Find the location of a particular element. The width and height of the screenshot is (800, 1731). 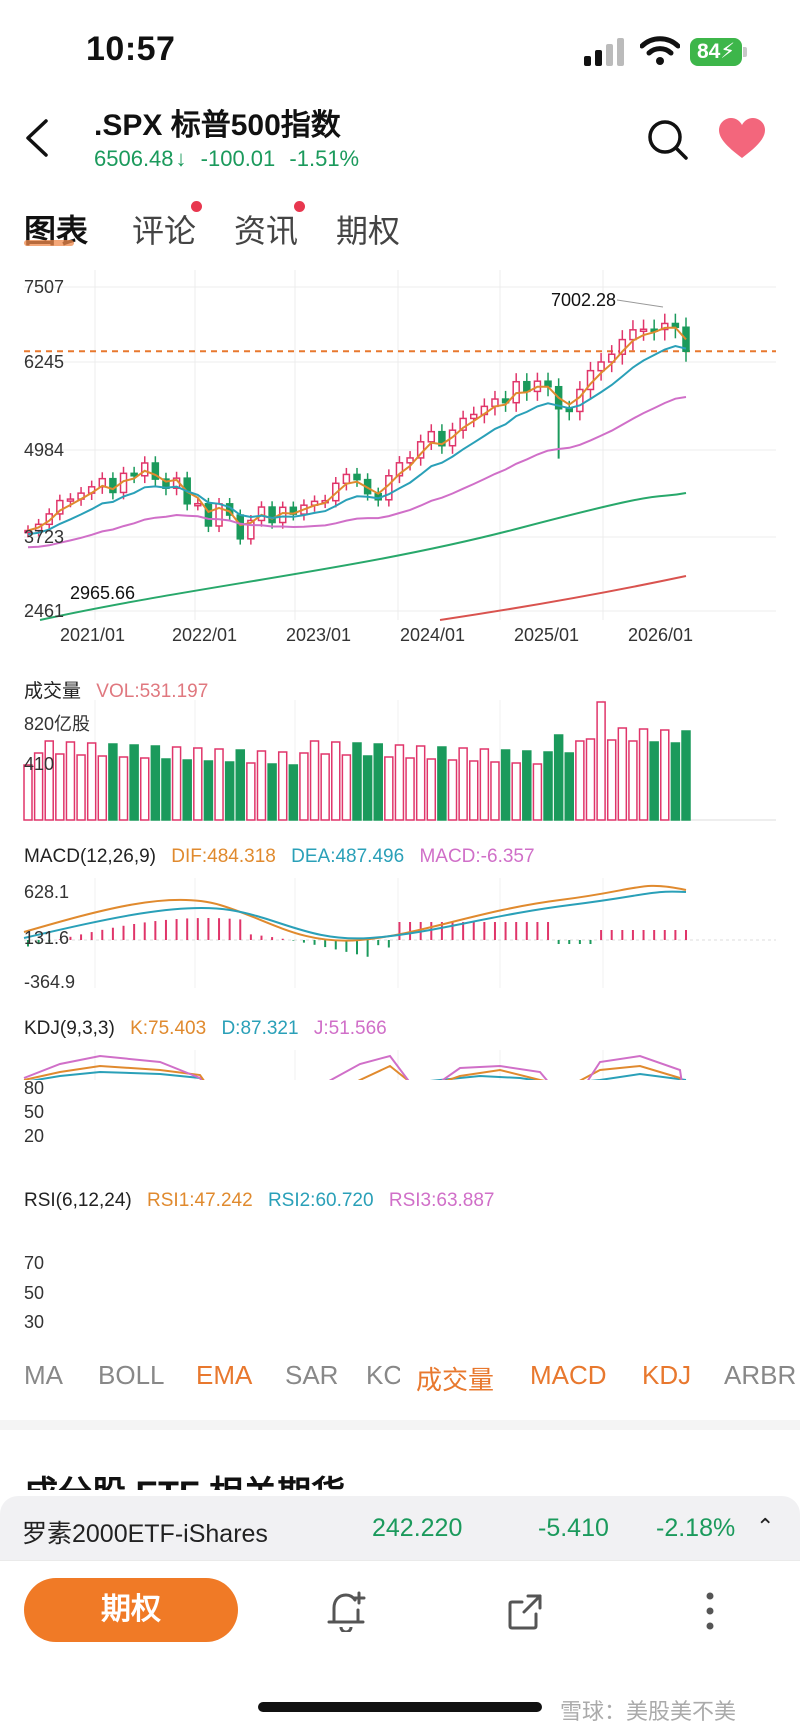

volume-title-row: 成交量 VOL:531.197 is located at coordinates (121, 689).